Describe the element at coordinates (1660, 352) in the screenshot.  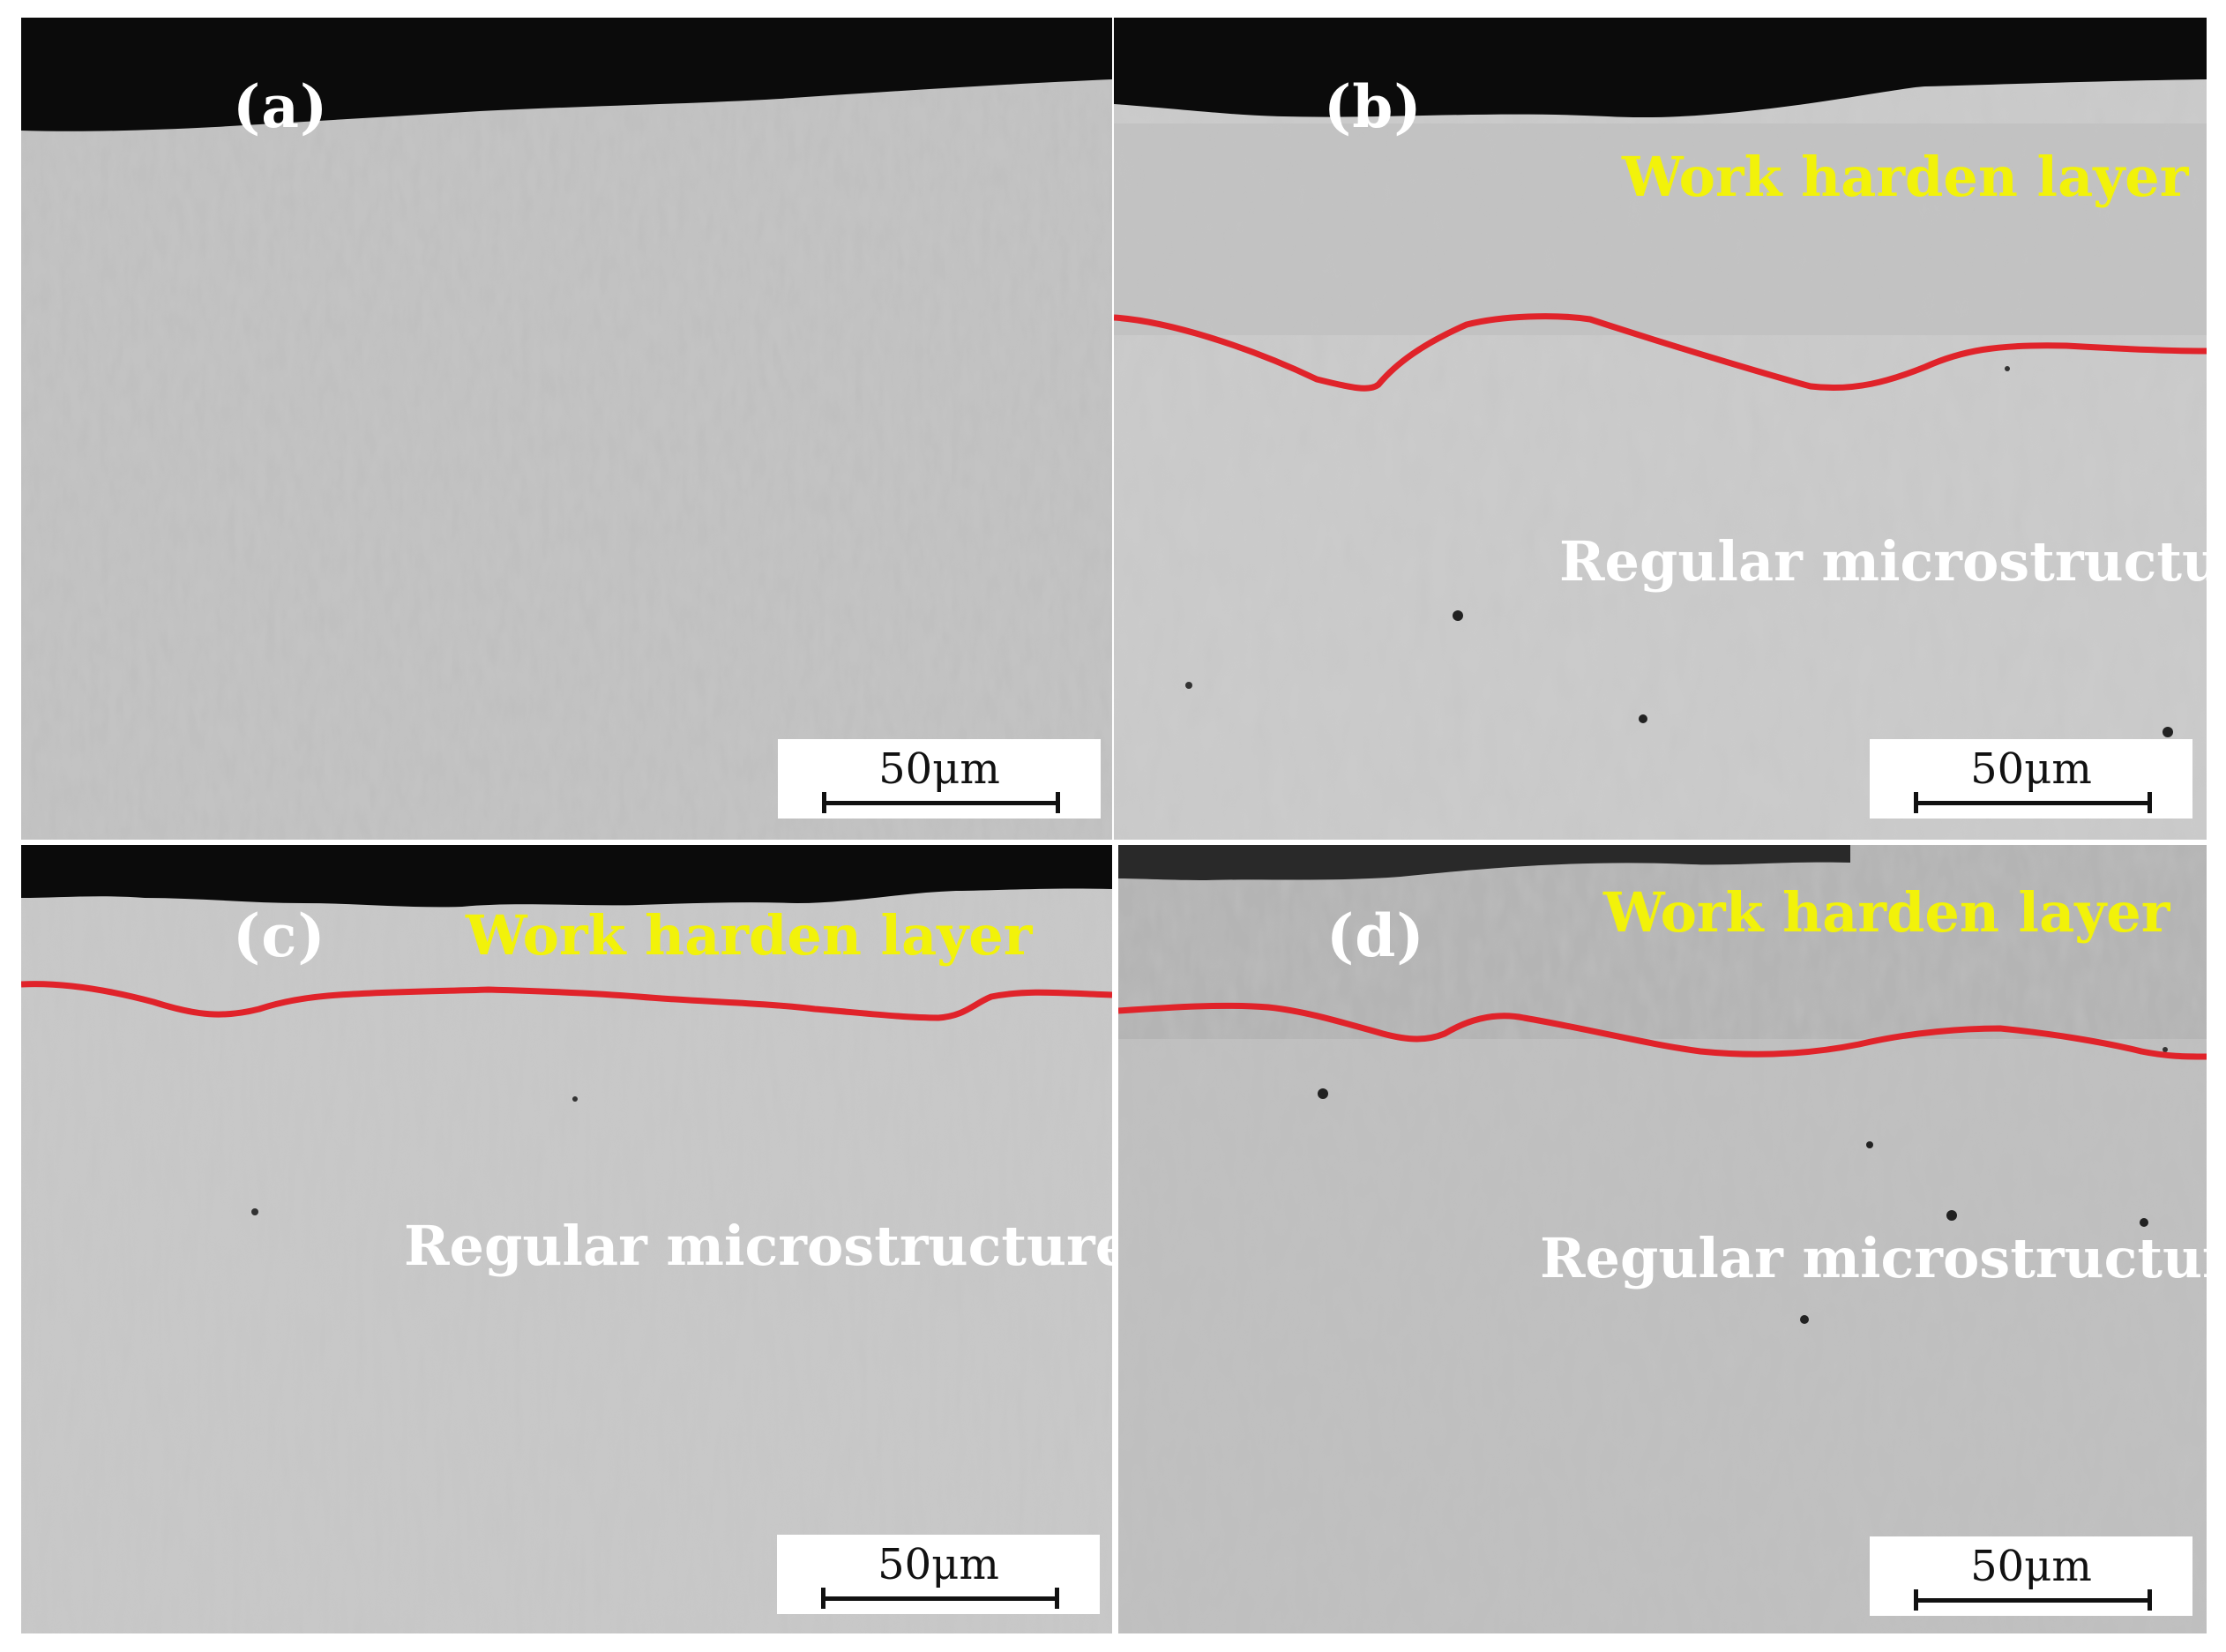
I see `boundary-line-b` at that location.